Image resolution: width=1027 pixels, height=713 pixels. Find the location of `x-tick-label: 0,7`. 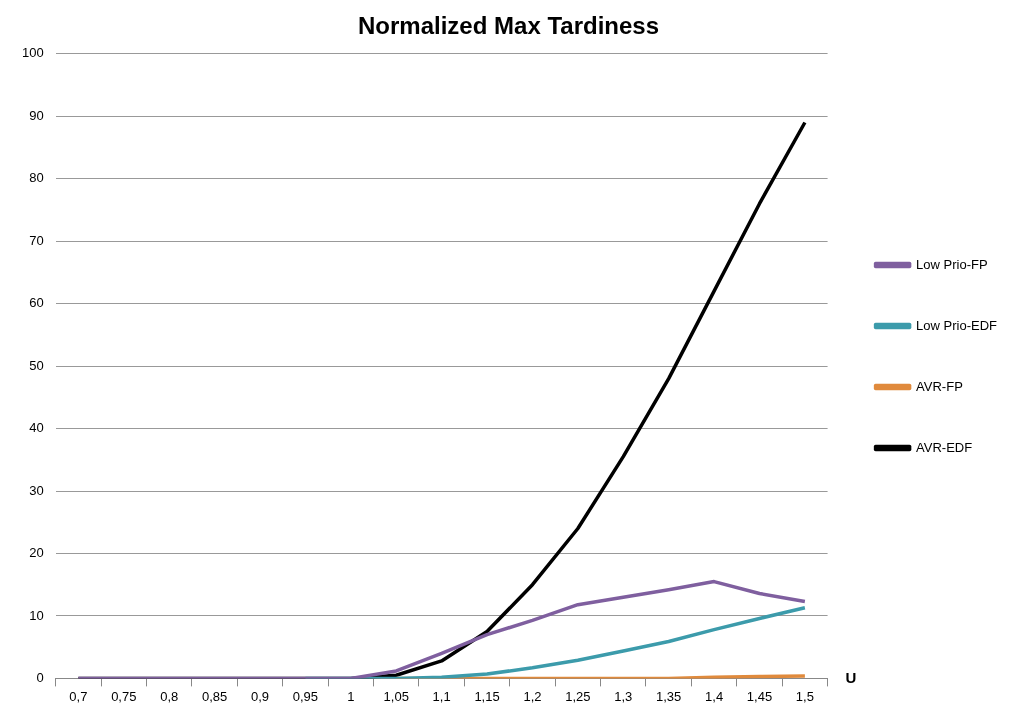

x-tick-label: 0,7 is located at coordinates (78, 696).